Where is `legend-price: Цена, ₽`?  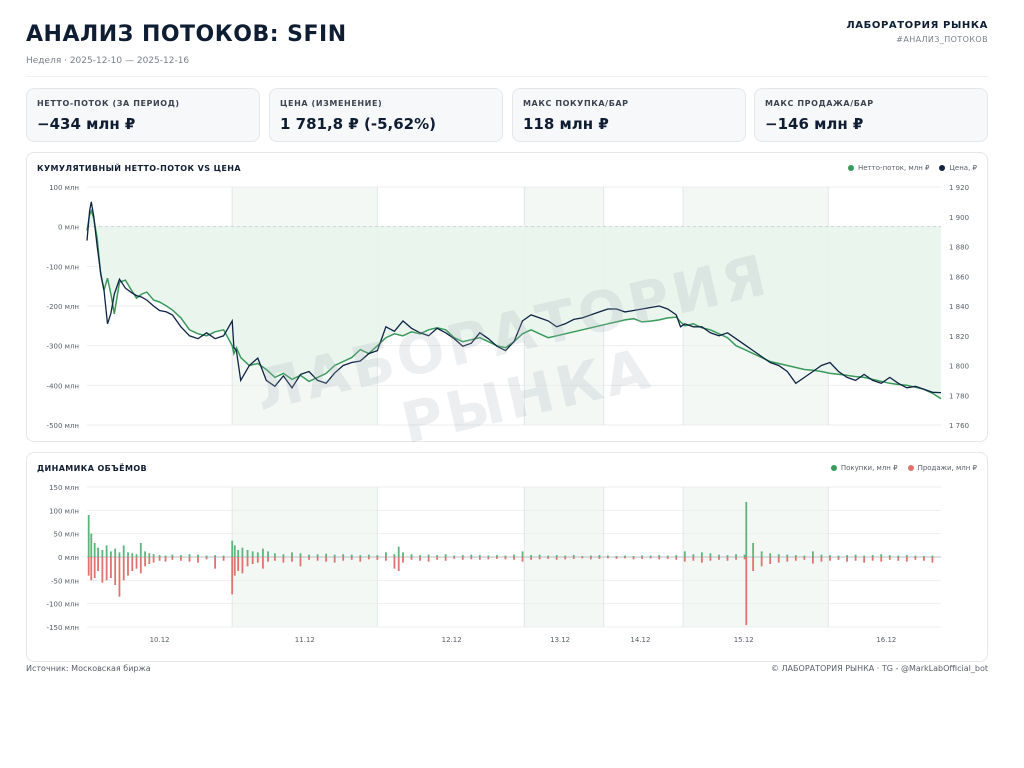 legend-price: Цена, ₽ is located at coordinates (958, 168).